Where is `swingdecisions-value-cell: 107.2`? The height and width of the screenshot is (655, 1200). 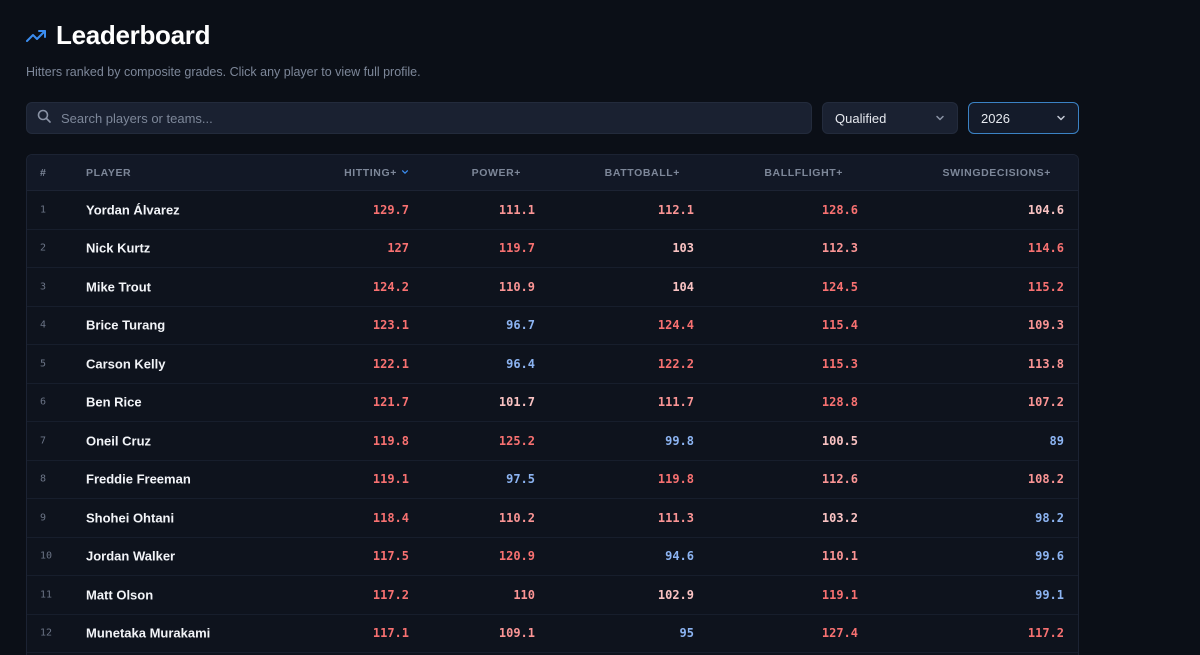 swingdecisions-value-cell: 107.2 is located at coordinates (1045, 402).